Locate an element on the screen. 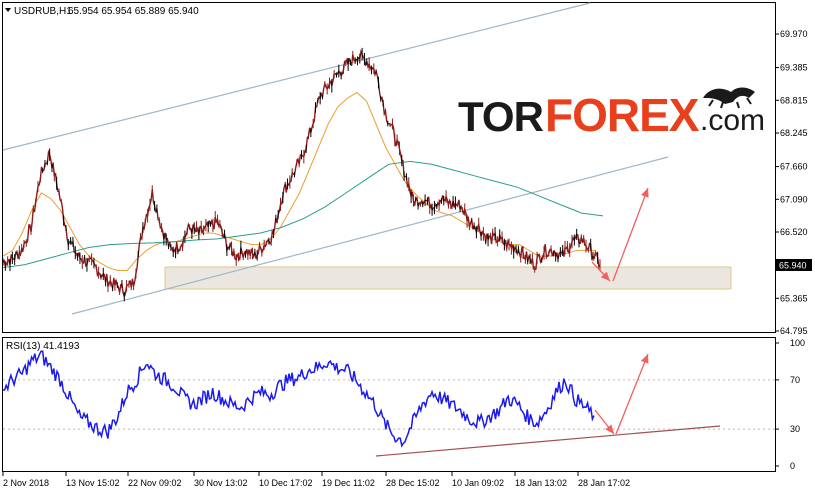 This screenshot has width=815, height=499. support-zone is located at coordinates (448, 278).